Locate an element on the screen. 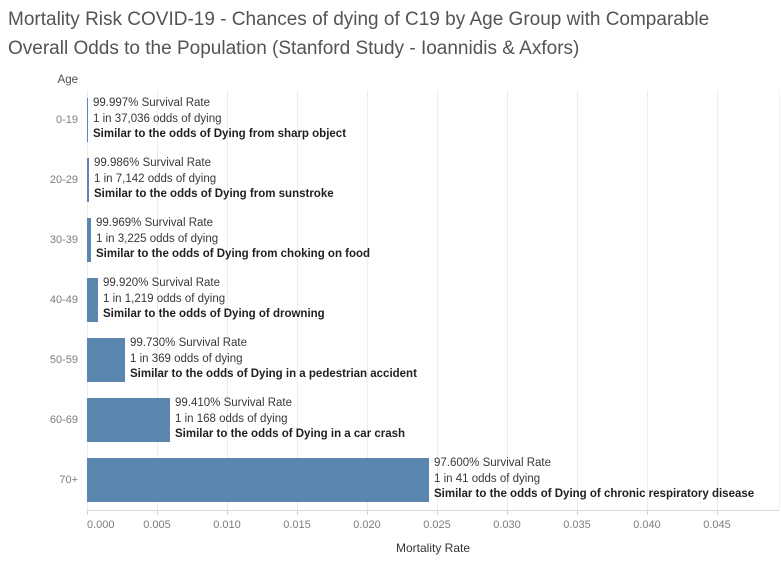 The width and height of the screenshot is (781, 569). x-tick-label: 0.045 is located at coordinates (717, 525).